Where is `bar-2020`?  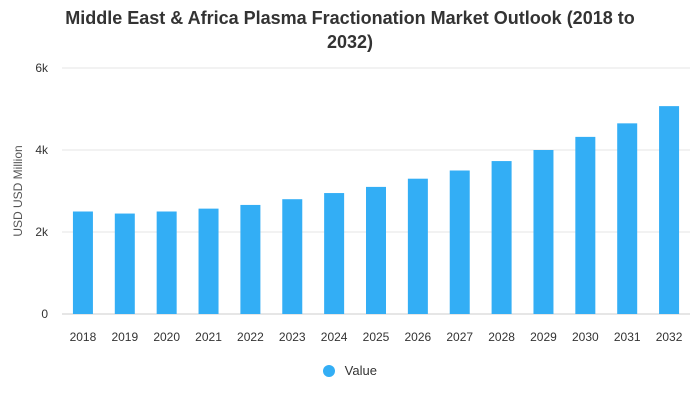 bar-2020 is located at coordinates (166, 263).